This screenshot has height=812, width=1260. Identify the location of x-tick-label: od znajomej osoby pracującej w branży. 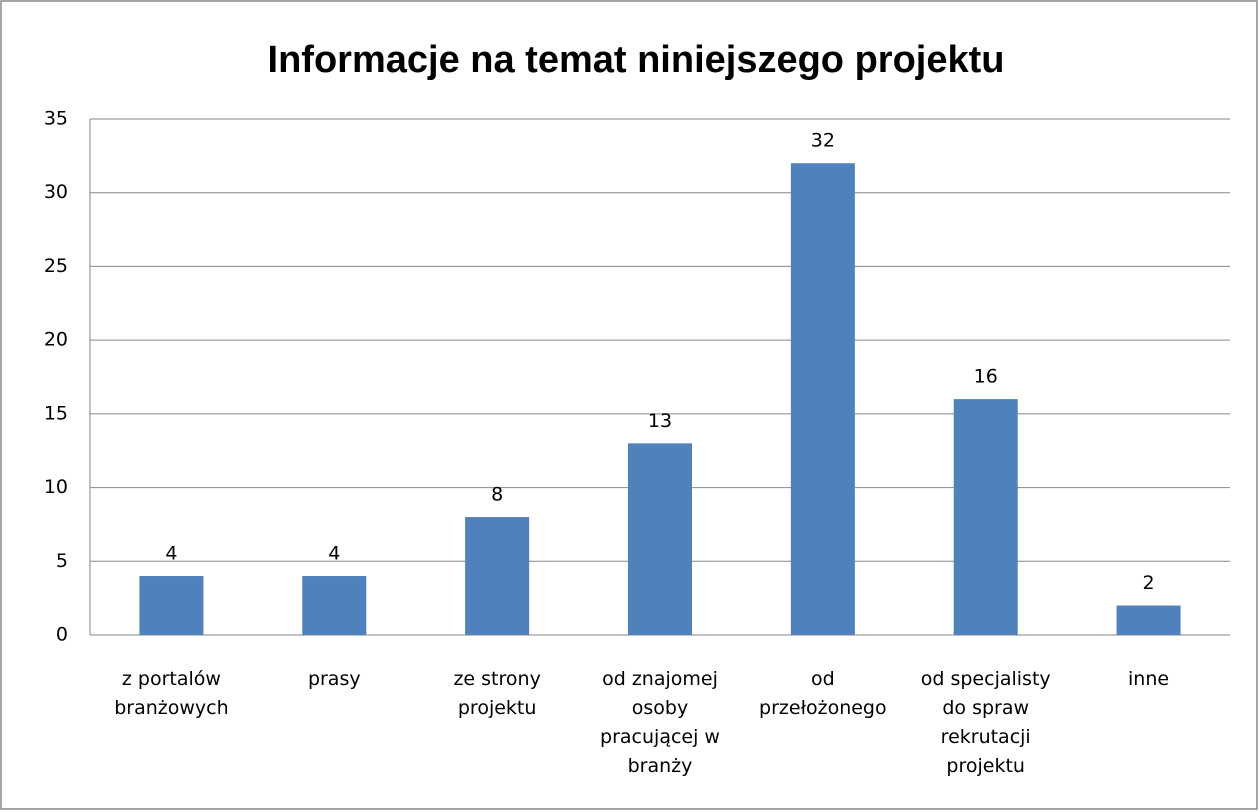
(660, 722).